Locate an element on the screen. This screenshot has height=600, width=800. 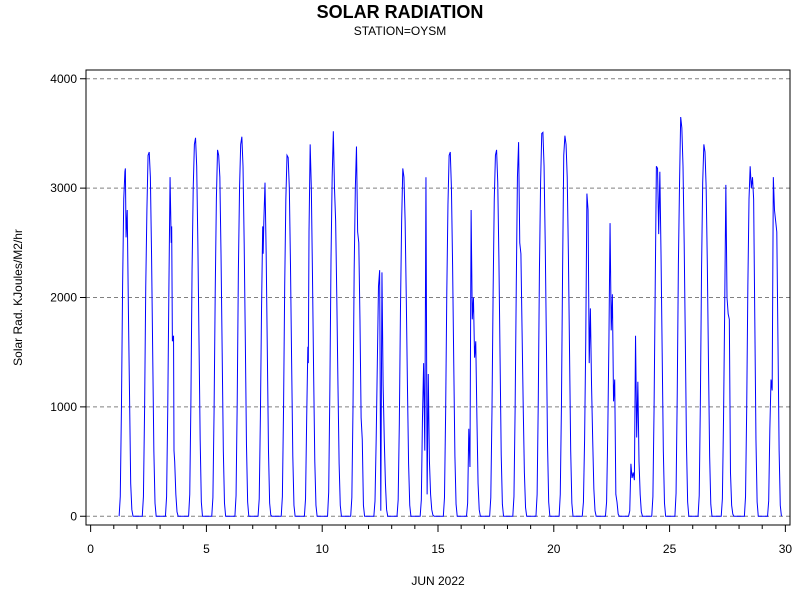
x-tick-label: 30 is located at coordinates (786, 549).